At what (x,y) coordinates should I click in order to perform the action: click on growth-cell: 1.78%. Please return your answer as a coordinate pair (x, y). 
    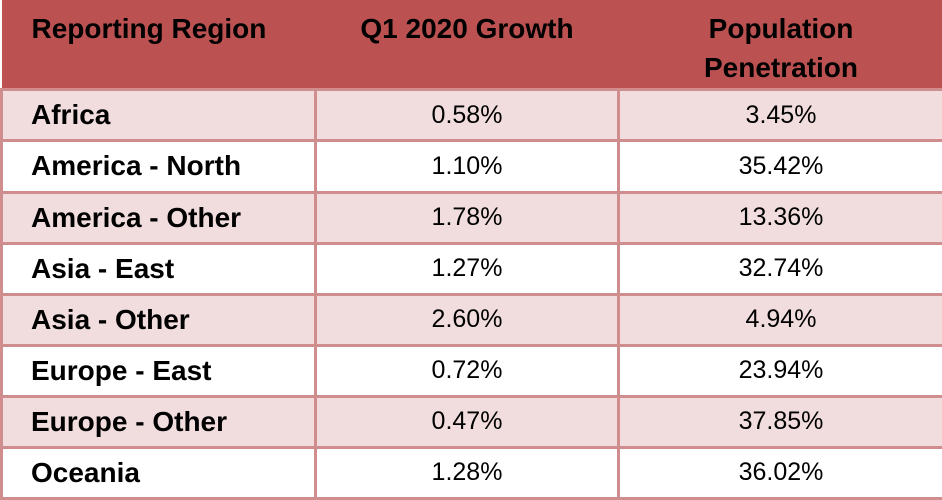
    Looking at the image, I should click on (467, 217).